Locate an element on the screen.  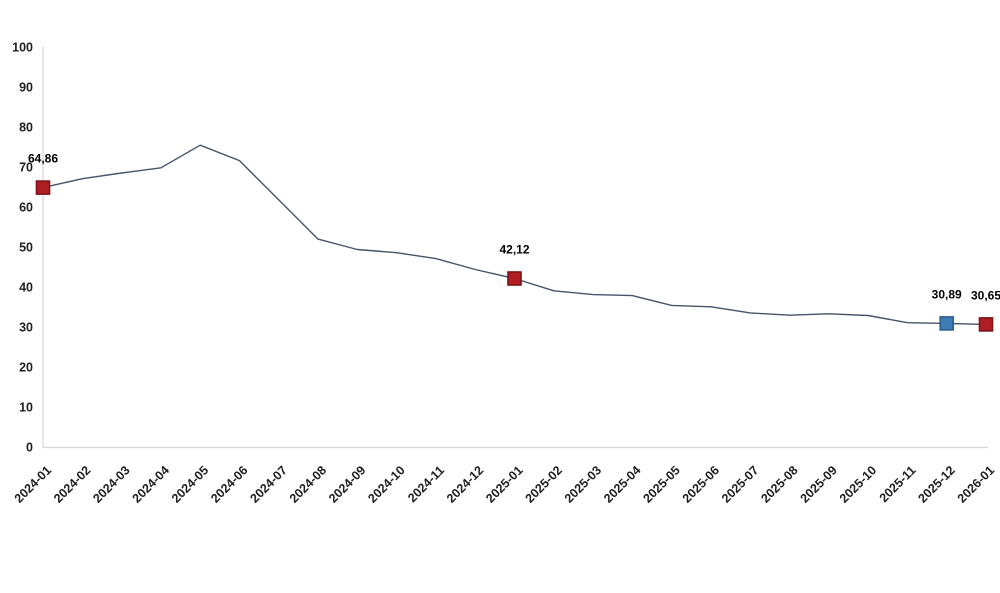
data-point-label: 30,65 is located at coordinates (985, 295).